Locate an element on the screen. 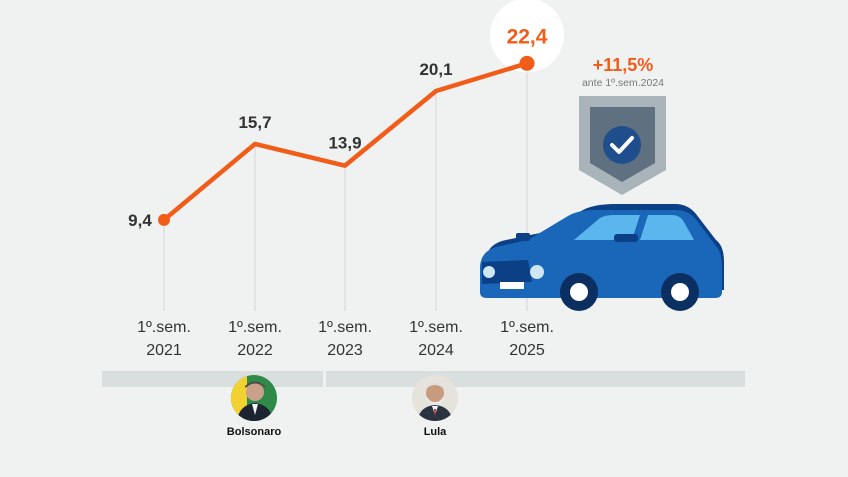 Image resolution: width=848 pixels, height=477 pixels. highlight-halo is located at coordinates (527, 36).